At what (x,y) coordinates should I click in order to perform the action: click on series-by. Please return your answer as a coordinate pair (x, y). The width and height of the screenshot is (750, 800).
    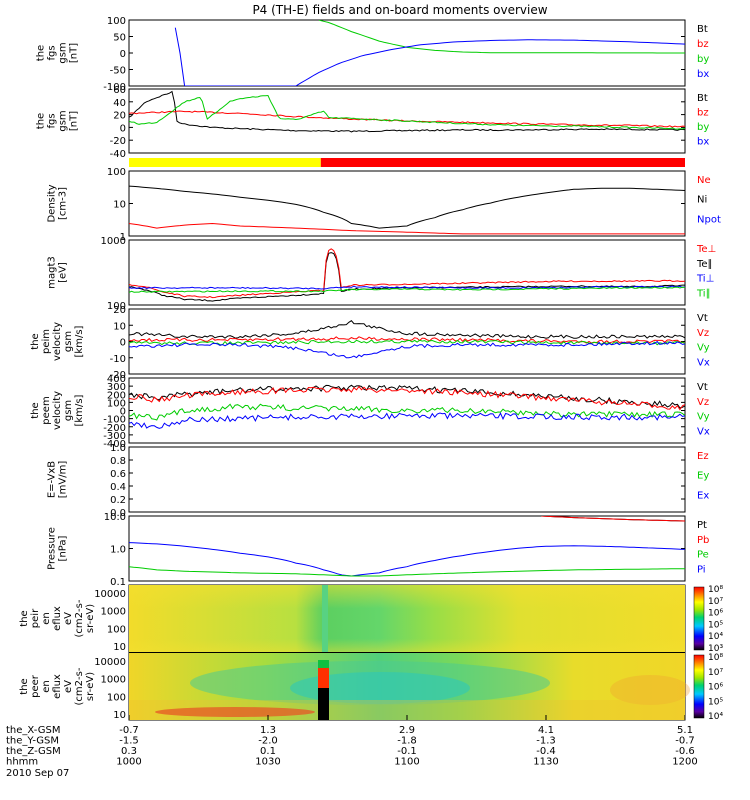
    Looking at the image, I should click on (407, 112).